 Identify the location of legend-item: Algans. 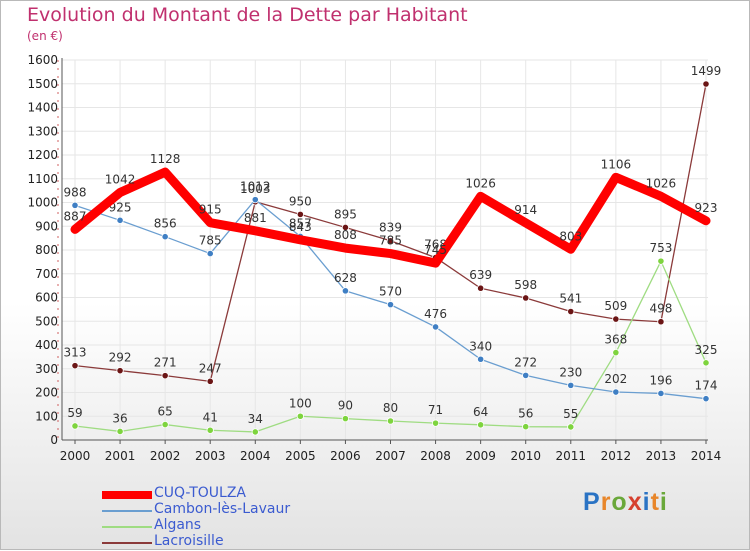
(232, 526).